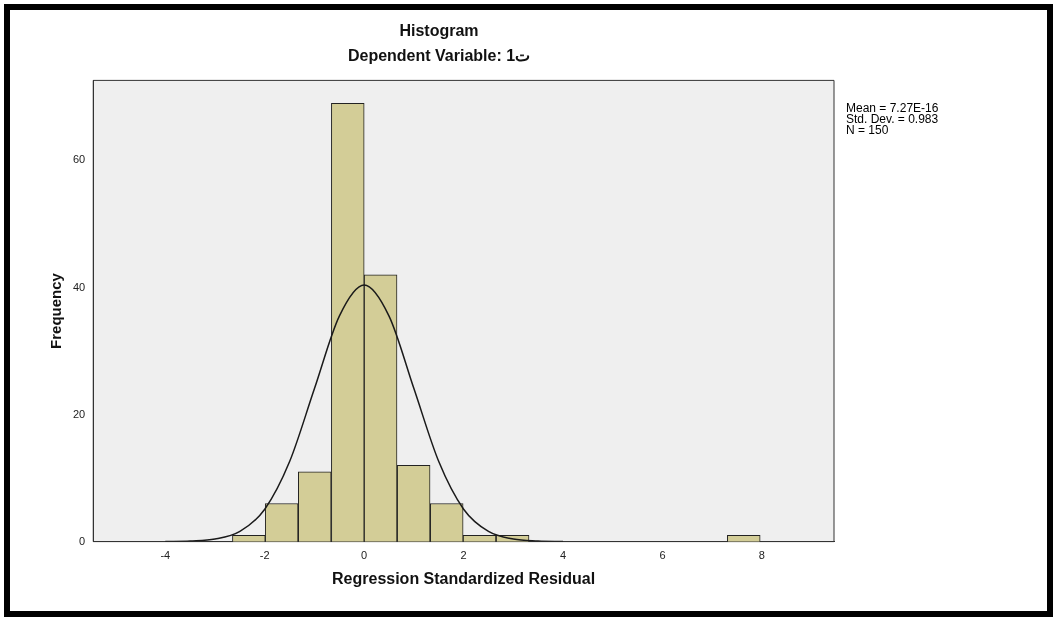  I want to click on x-tick-label: 8, so click(761, 555).